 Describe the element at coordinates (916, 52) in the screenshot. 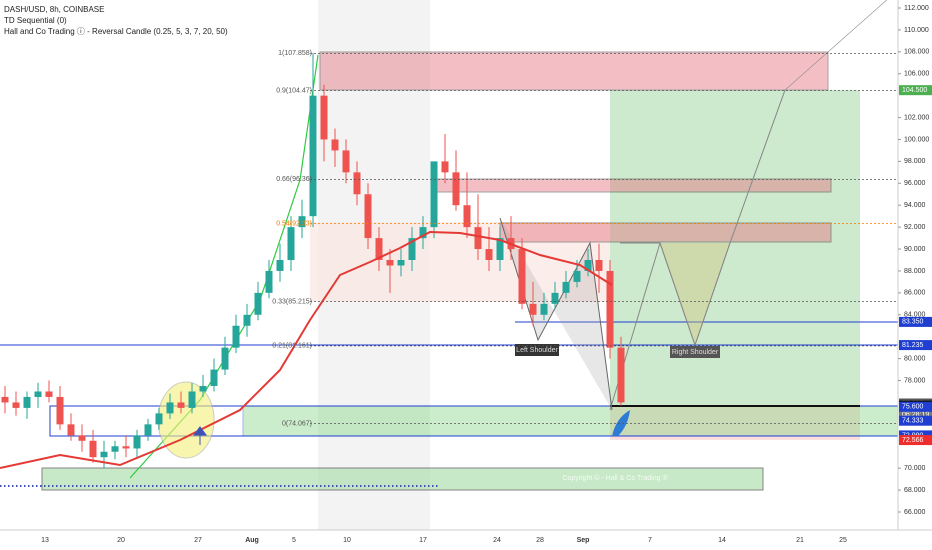

I see `y-tick-label: 108.000` at that location.